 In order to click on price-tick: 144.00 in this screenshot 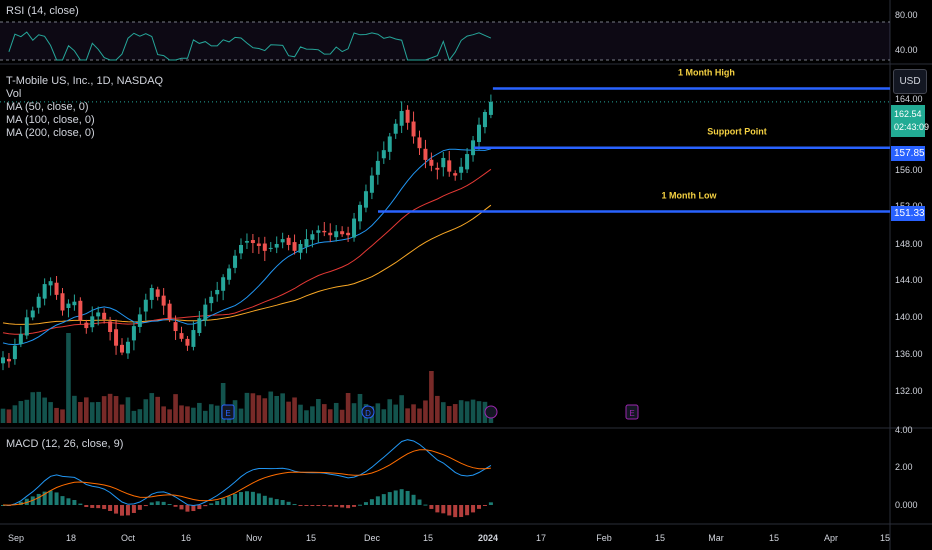, I will do `click(909, 280)`.